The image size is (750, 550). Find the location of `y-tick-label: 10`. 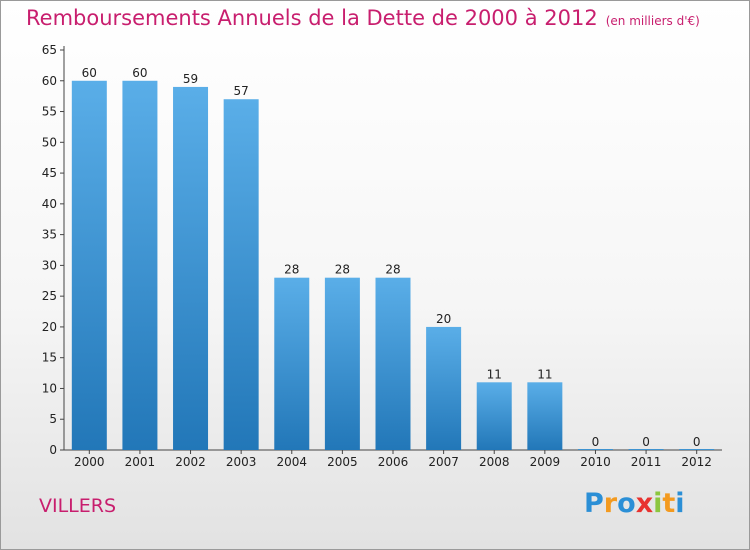

y-tick-label: 10 is located at coordinates (49, 388).